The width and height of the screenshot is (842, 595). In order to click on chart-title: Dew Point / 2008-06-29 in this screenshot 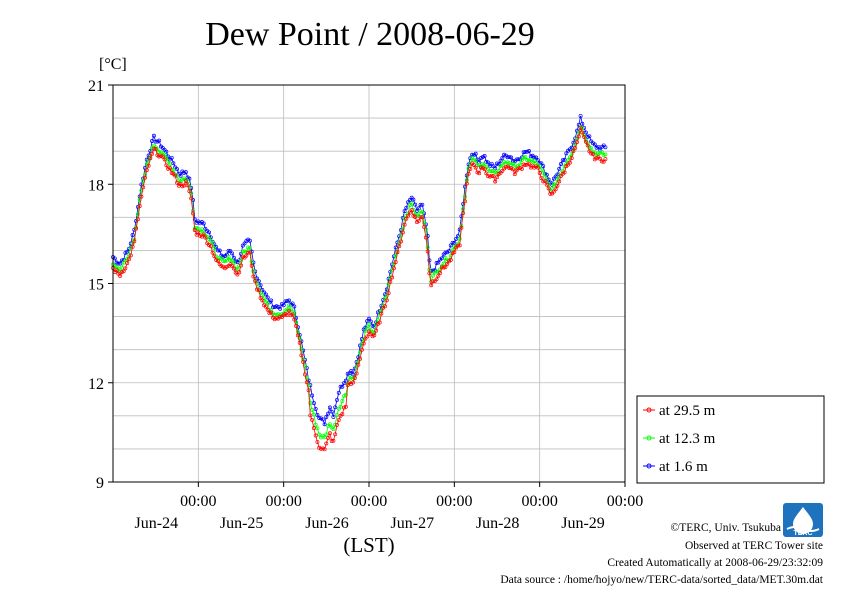, I will do `click(370, 34)`.